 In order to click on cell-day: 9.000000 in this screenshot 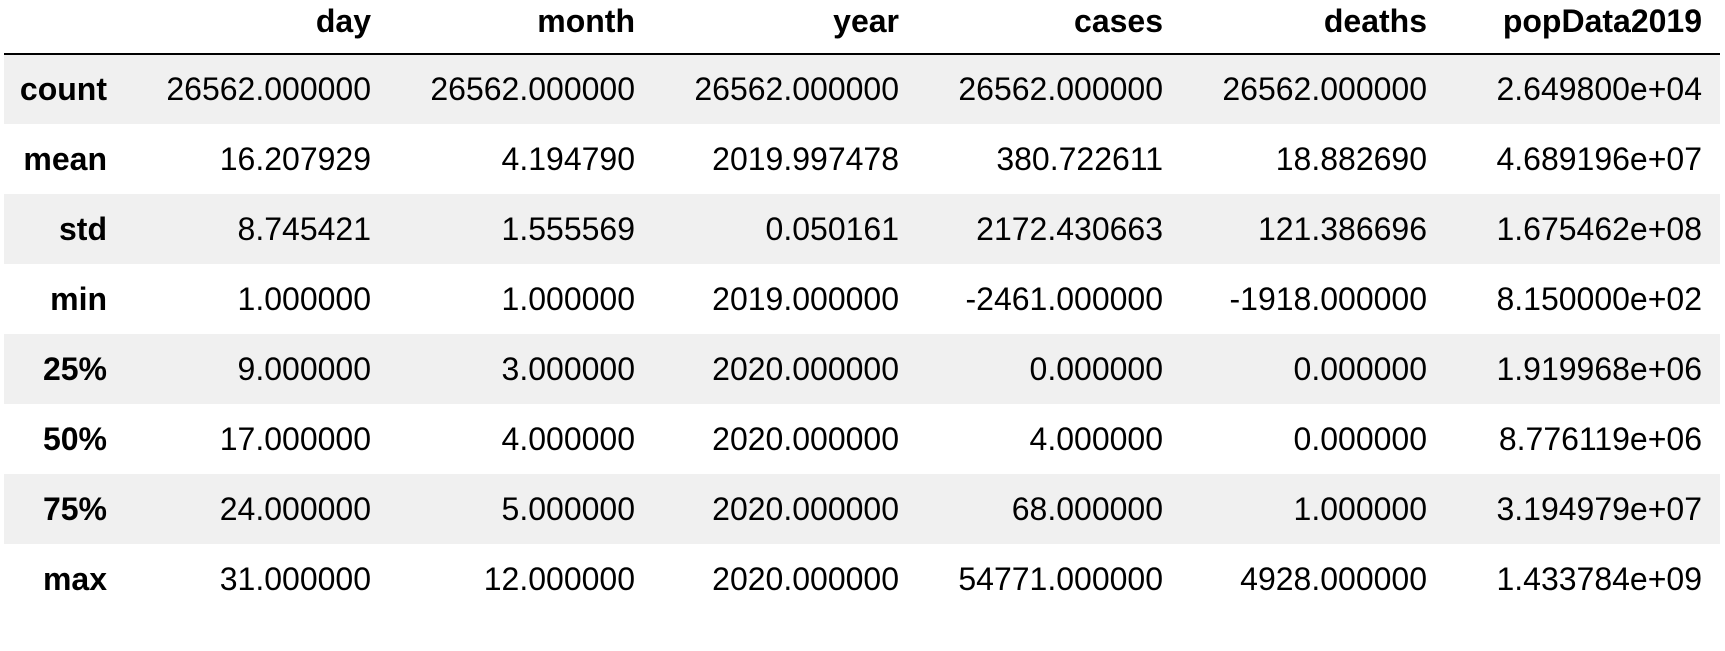, I will do `click(304, 368)`.